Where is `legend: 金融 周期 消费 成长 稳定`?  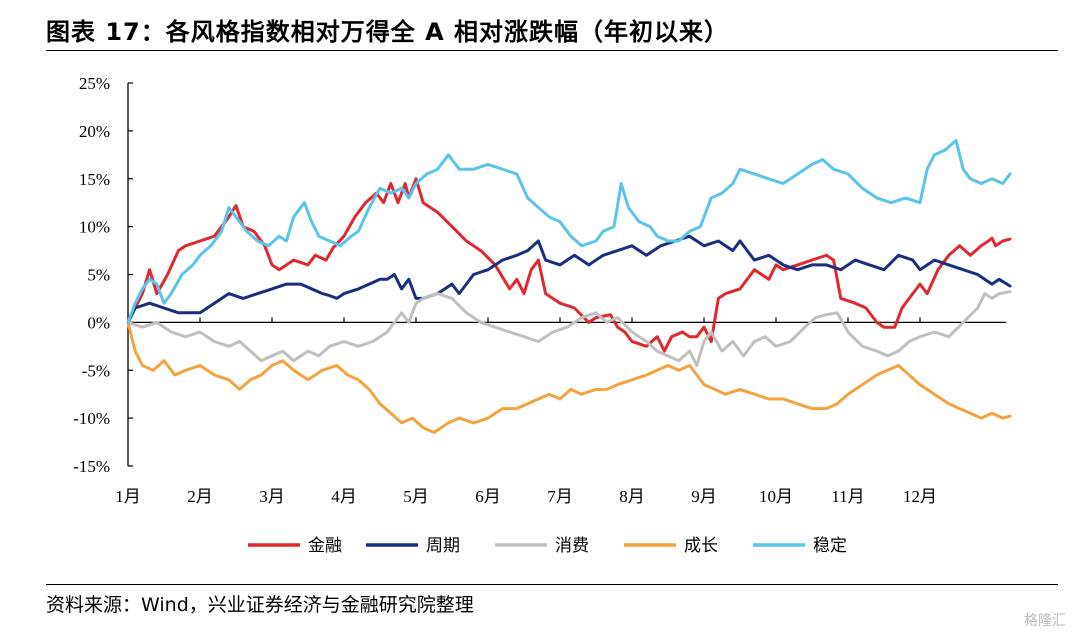 legend: 金融 周期 消费 成长 稳定 is located at coordinates (547, 546).